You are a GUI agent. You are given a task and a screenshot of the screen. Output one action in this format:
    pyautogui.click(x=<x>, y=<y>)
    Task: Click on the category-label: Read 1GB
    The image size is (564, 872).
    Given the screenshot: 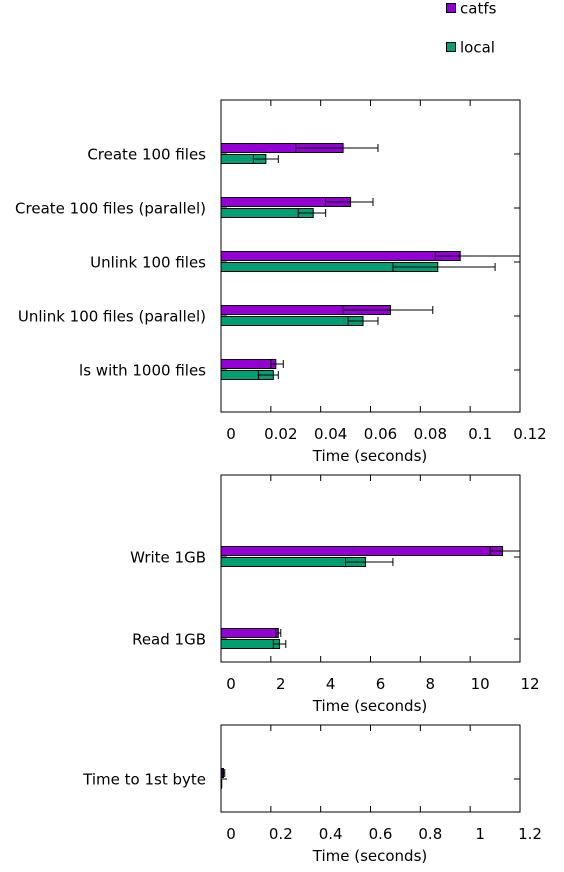 What is the action you would take?
    pyautogui.click(x=169, y=640)
    